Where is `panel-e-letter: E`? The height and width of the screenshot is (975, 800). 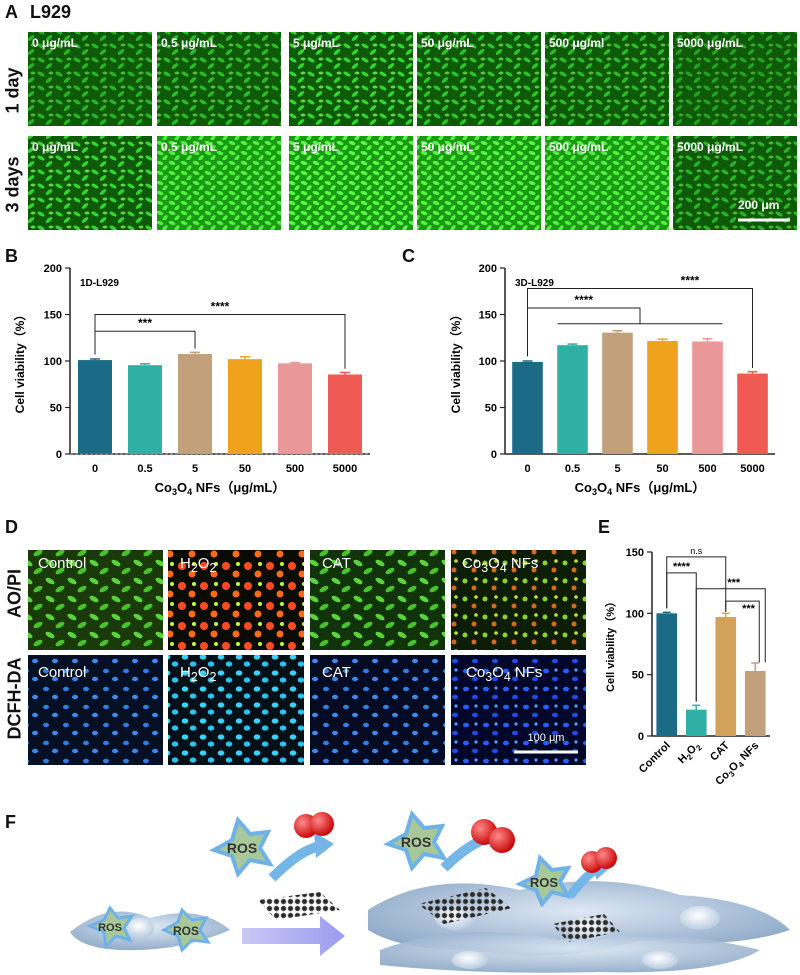 panel-e-letter: E is located at coordinates (604, 527).